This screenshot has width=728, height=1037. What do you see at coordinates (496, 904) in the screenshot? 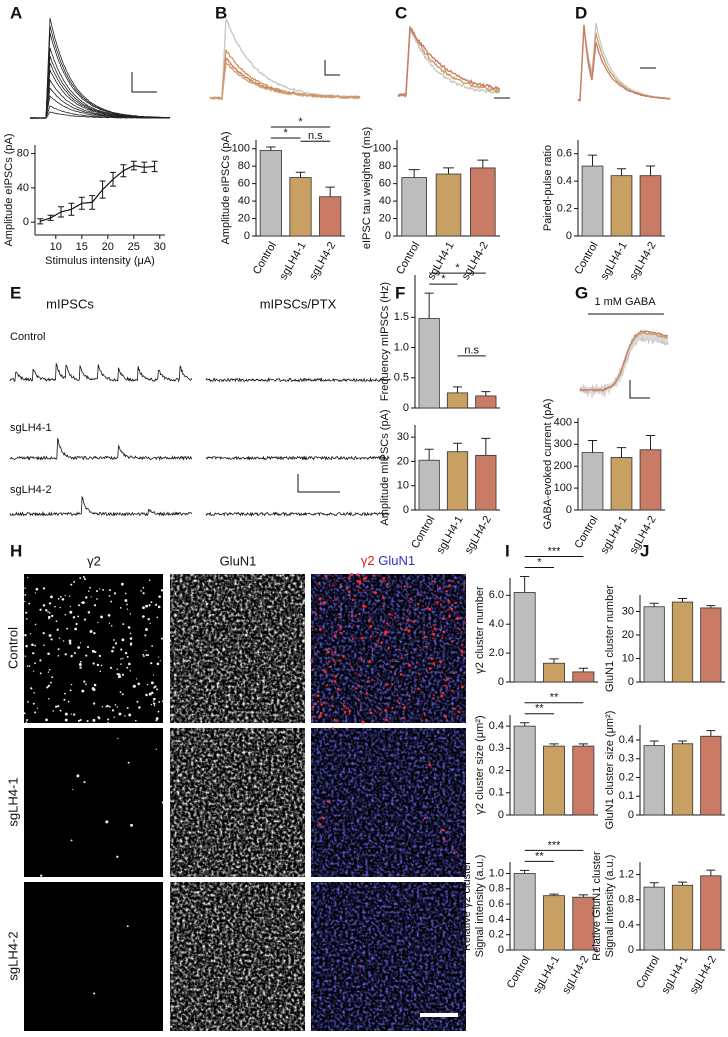
I see `y-tick-label: 0.6` at bounding box center [496, 904].